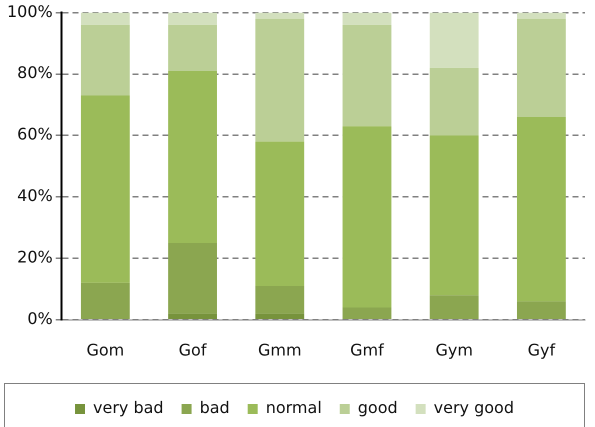  I want to click on x-tick-label: Gyf, so click(542, 350).